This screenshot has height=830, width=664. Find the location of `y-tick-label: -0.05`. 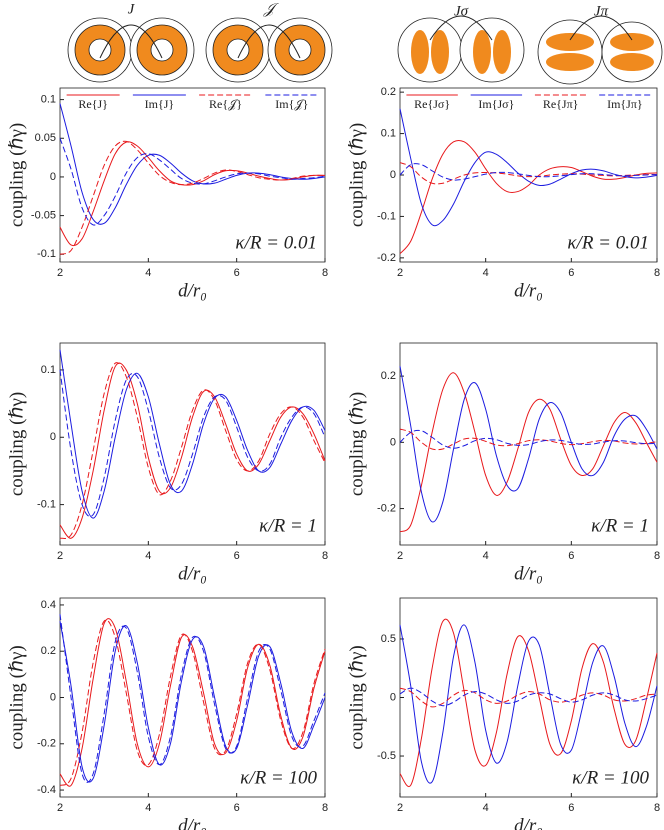

y-tick-label: -0.05 is located at coordinates (43, 216).